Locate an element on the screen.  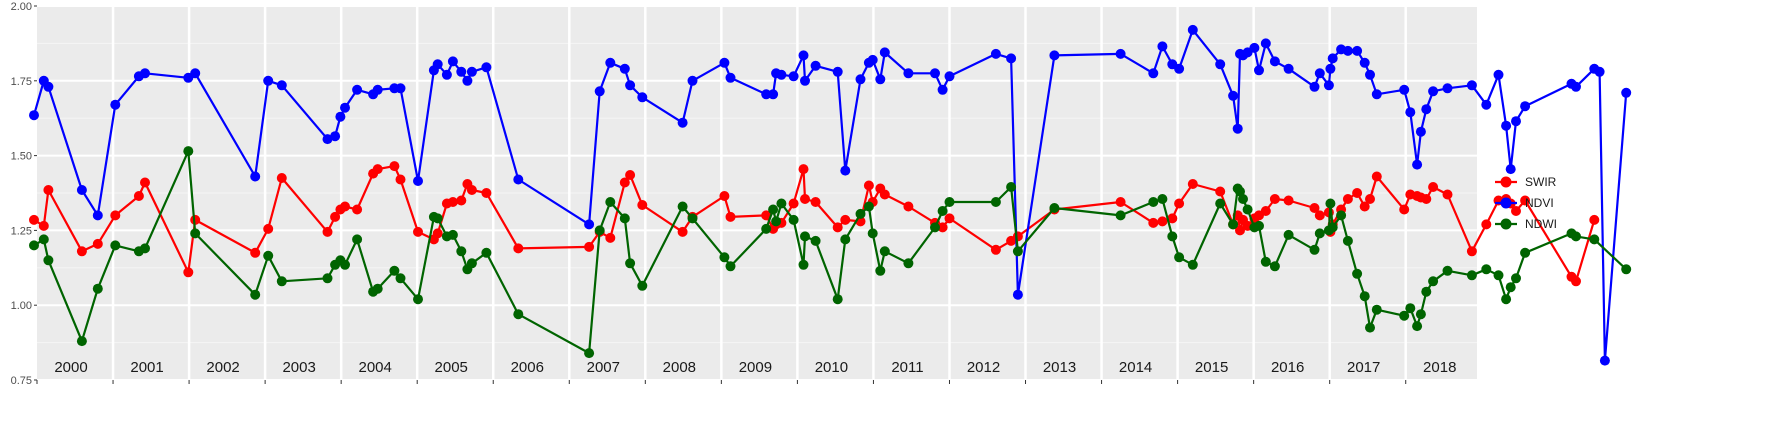
year-label: 2017 is located at coordinates (1363, 367).